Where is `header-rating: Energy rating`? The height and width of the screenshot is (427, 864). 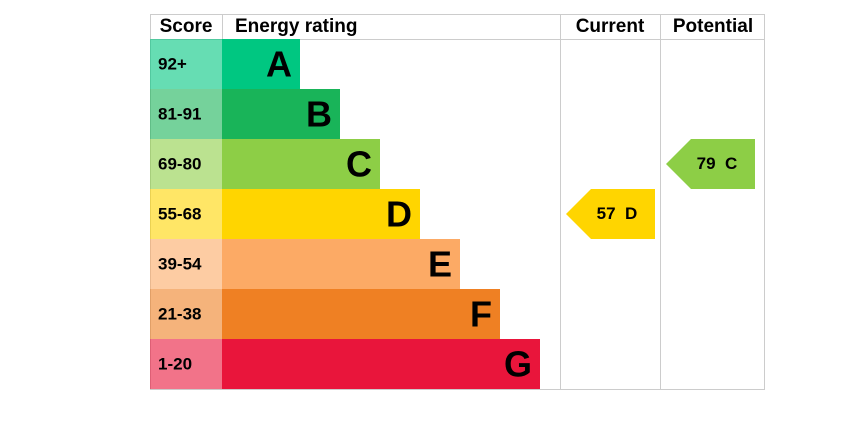
header-rating: Energy rating is located at coordinates (296, 26).